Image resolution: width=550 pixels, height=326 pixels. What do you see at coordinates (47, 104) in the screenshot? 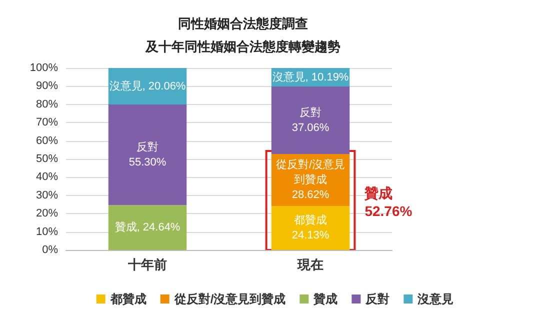
I see `y-tick-label: 80%` at bounding box center [47, 104].